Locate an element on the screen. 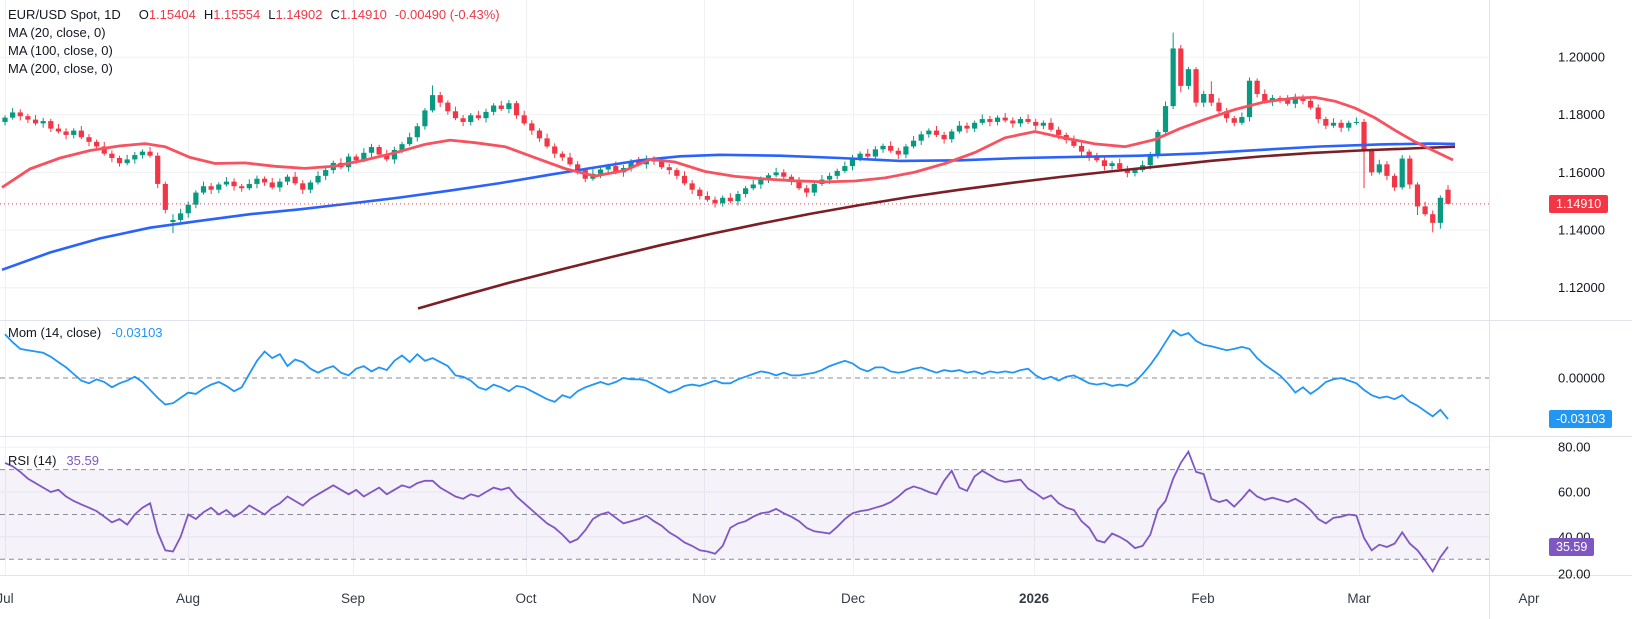  rsi-band is located at coordinates (744, 514).